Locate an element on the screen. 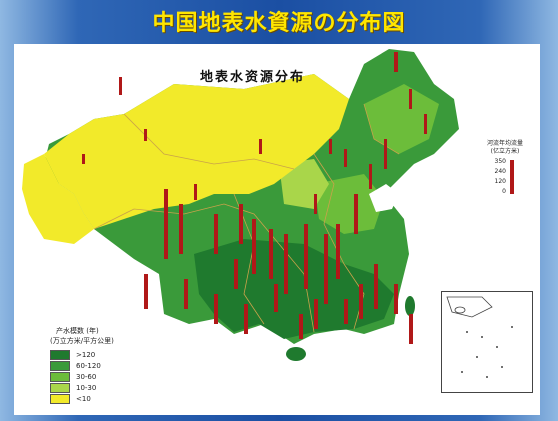 This screenshot has height=421, width=558. taiwan-island is located at coordinates (410, 306).